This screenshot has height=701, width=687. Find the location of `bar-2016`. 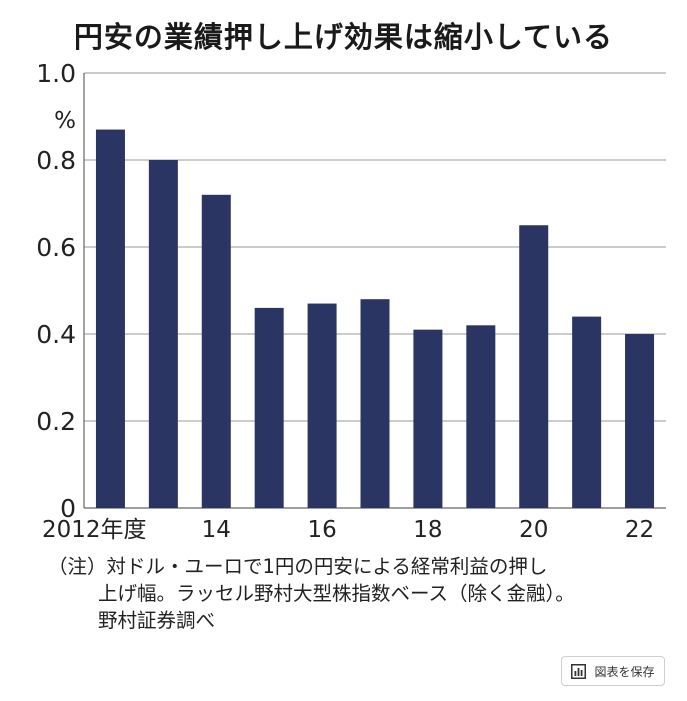

bar-2016 is located at coordinates (322, 405).